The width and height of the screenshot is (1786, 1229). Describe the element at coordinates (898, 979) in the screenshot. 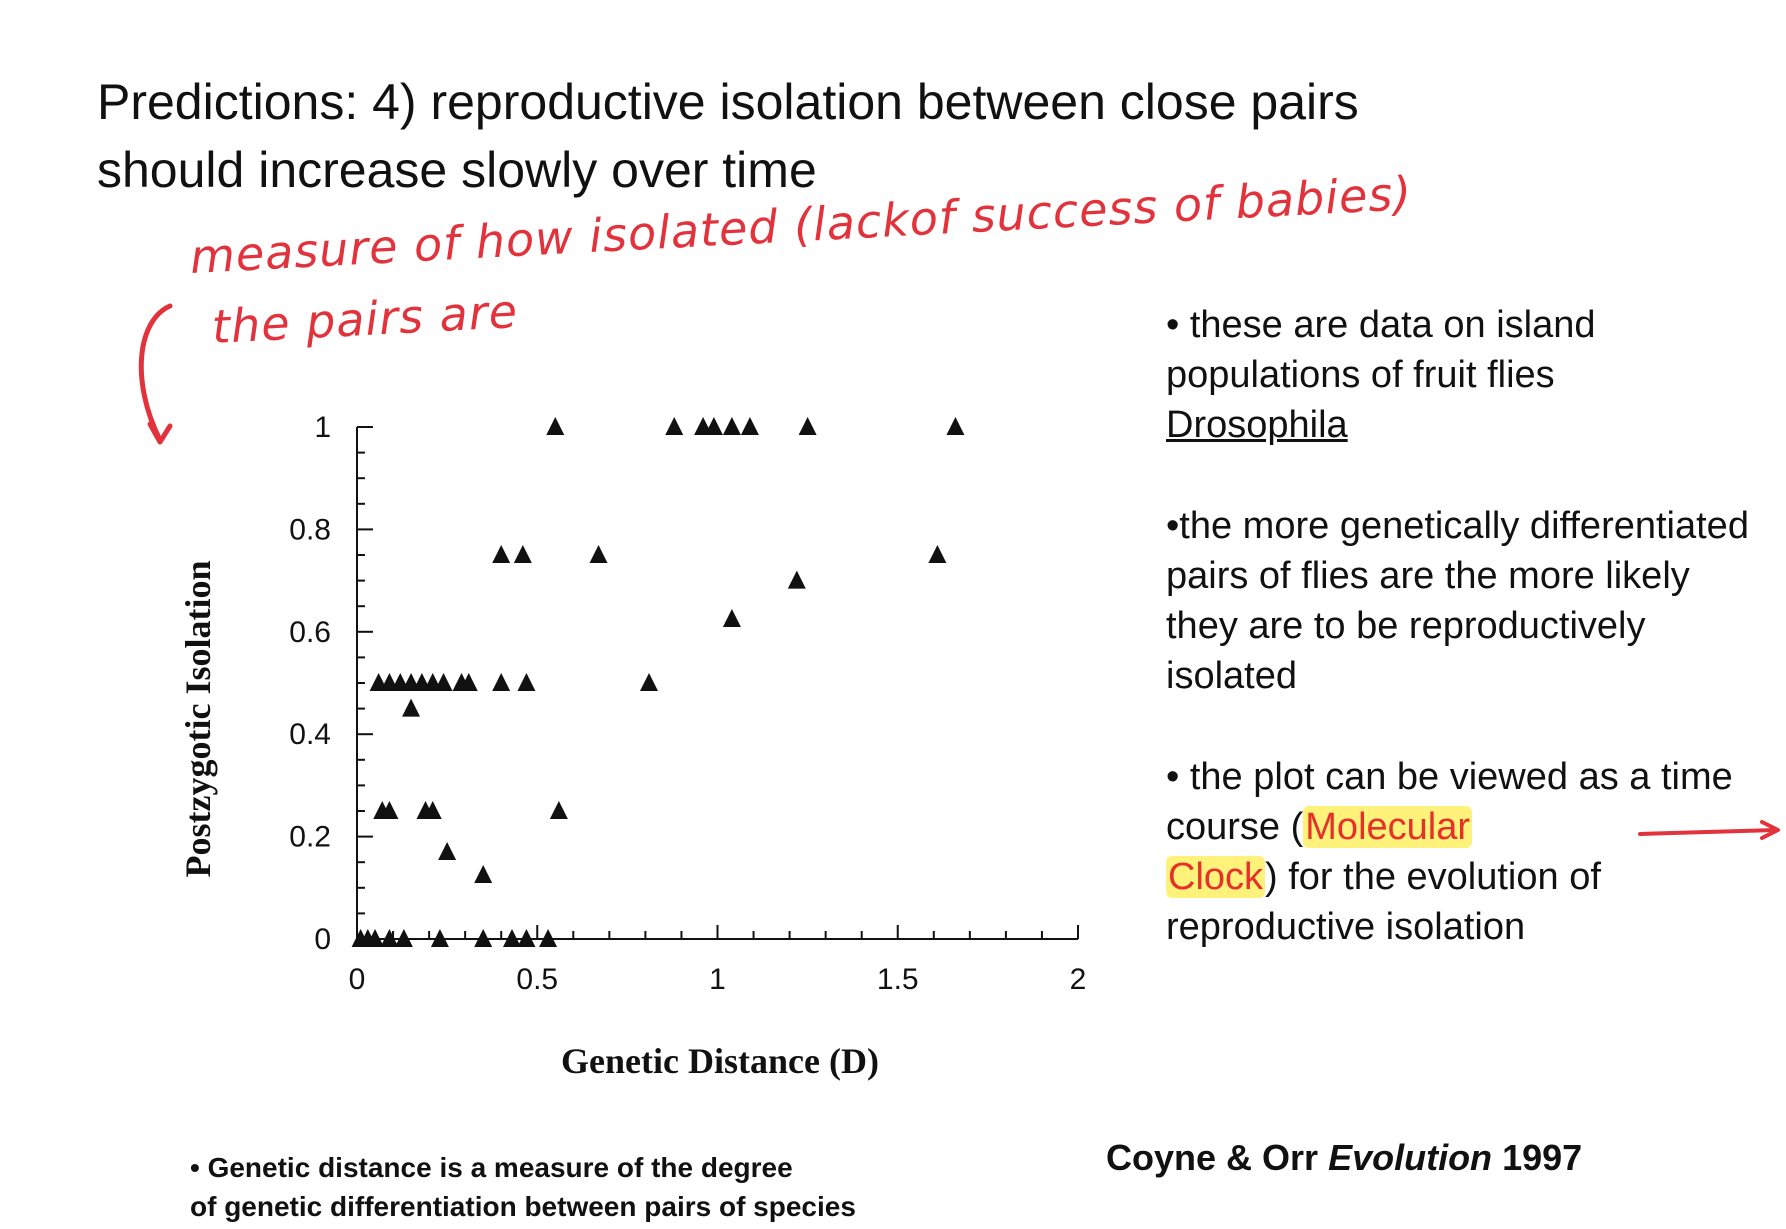

I see `x-tick-label: 1.5` at that location.